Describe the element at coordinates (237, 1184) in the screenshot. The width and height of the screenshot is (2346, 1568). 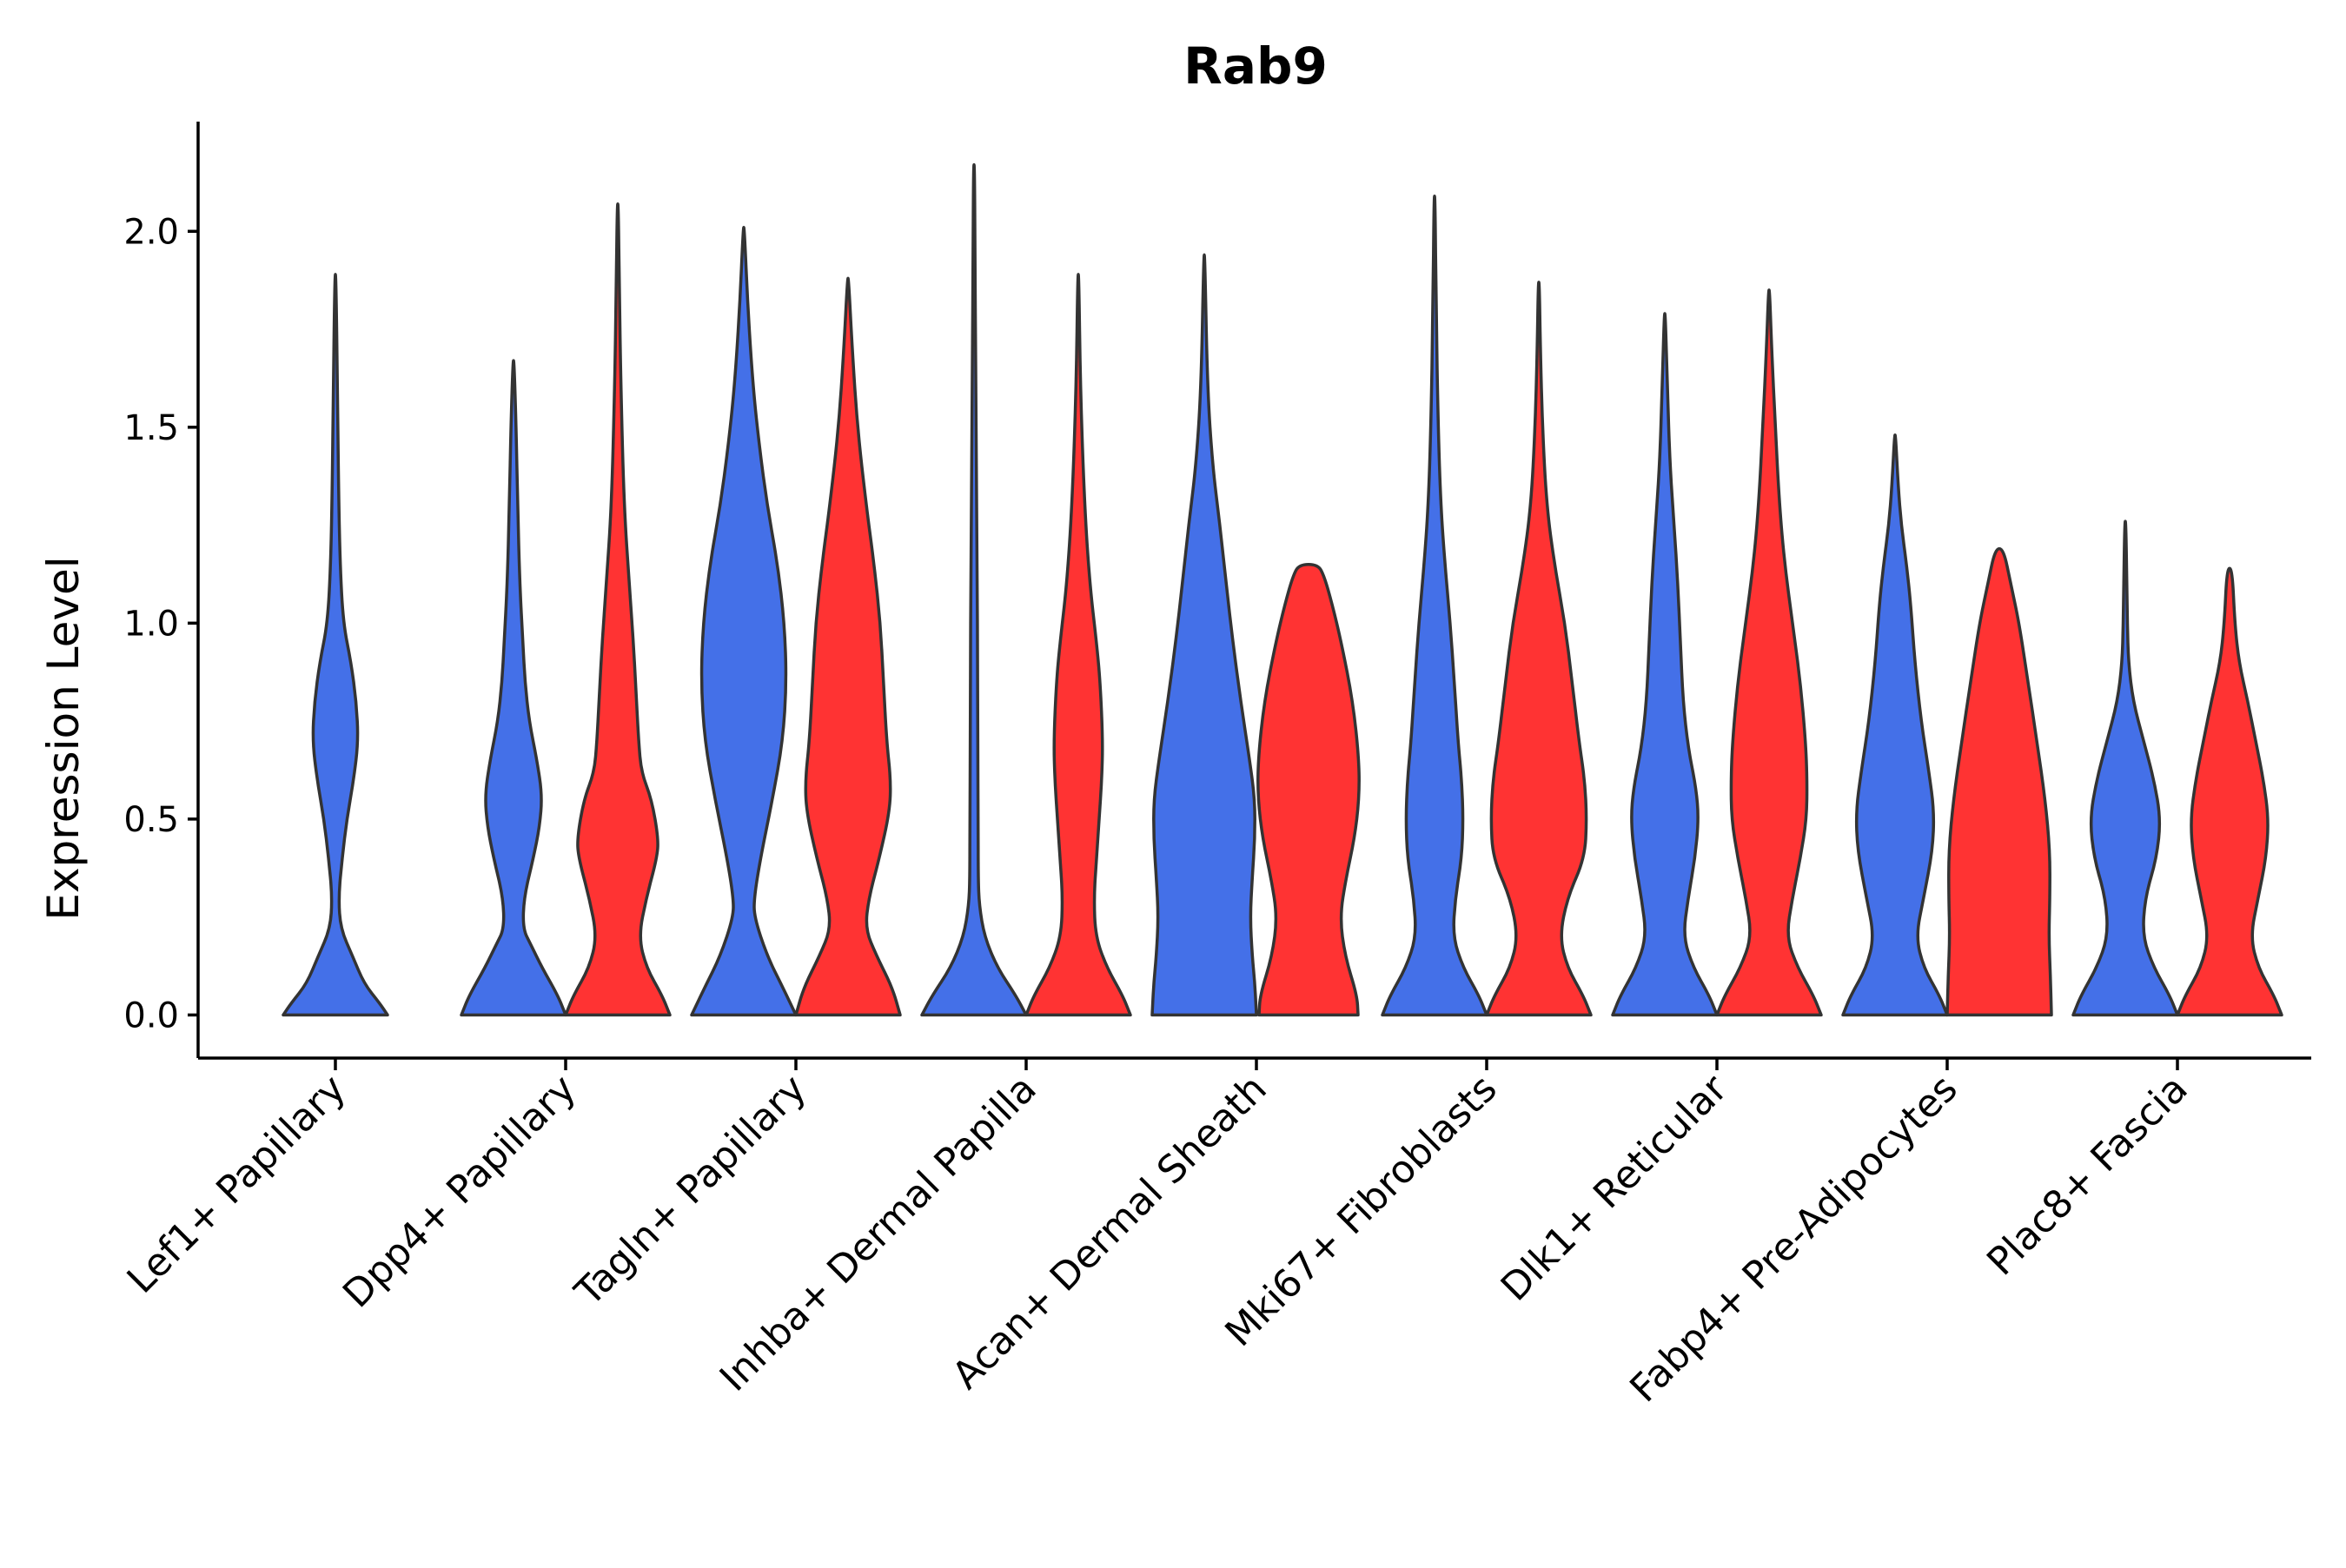
I see `x-tick-label-lef1-papillary: Lef1+ Papillary` at that location.